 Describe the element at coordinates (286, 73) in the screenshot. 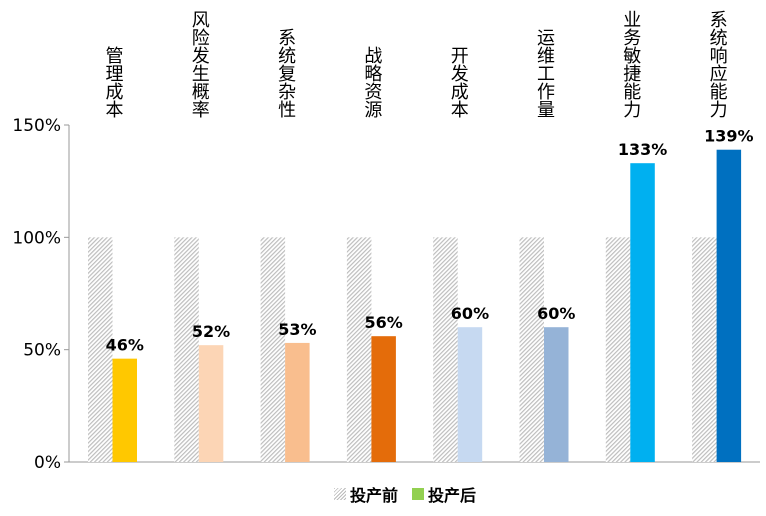

I see `category-label: 系统复杂性` at that location.